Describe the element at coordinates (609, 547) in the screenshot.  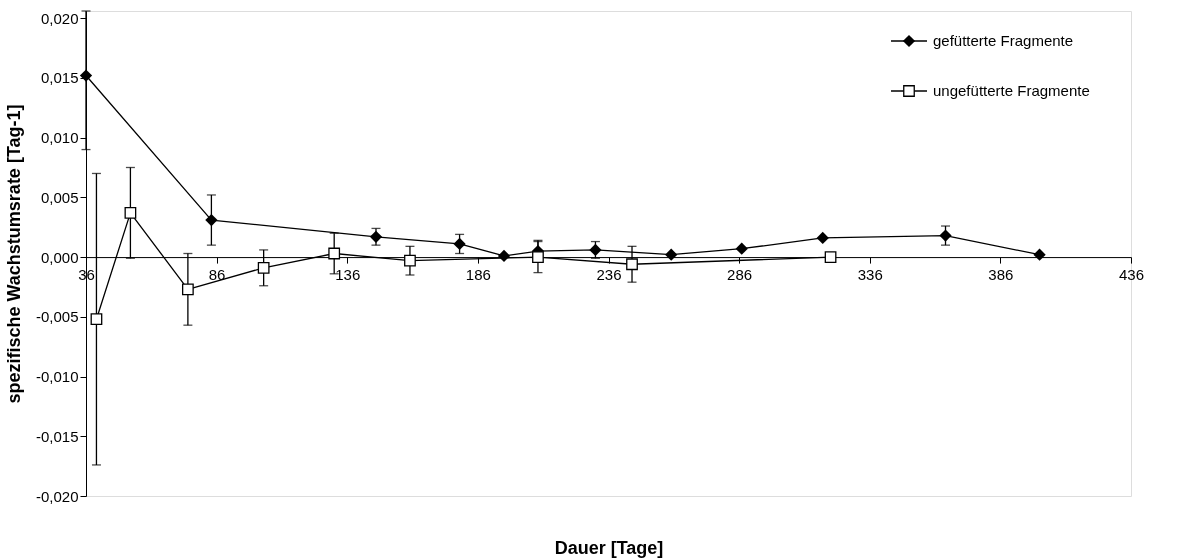
I see `x-axis-title: Dauer [Tage]` at that location.